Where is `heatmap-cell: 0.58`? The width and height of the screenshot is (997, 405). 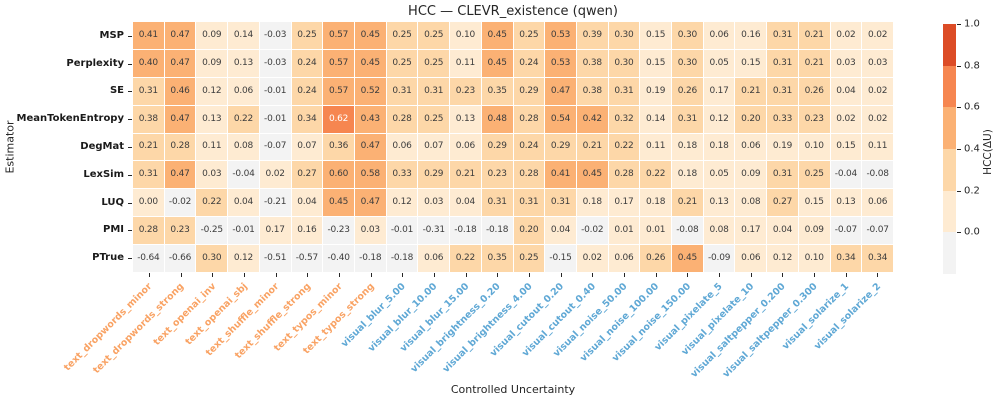
heatmap-cell: 0.58 is located at coordinates (370, 175).